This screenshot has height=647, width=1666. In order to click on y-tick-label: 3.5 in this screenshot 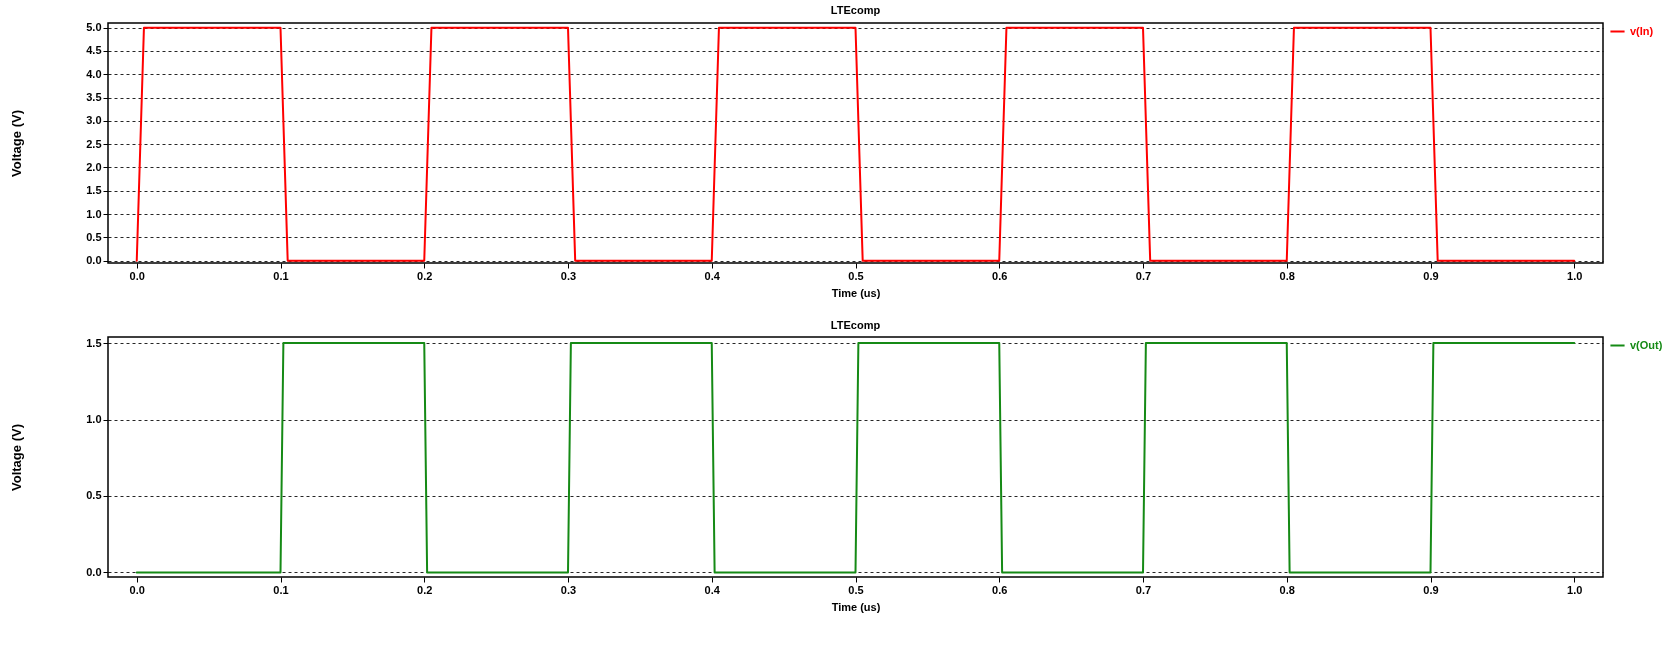, I will do `click(94, 97)`.